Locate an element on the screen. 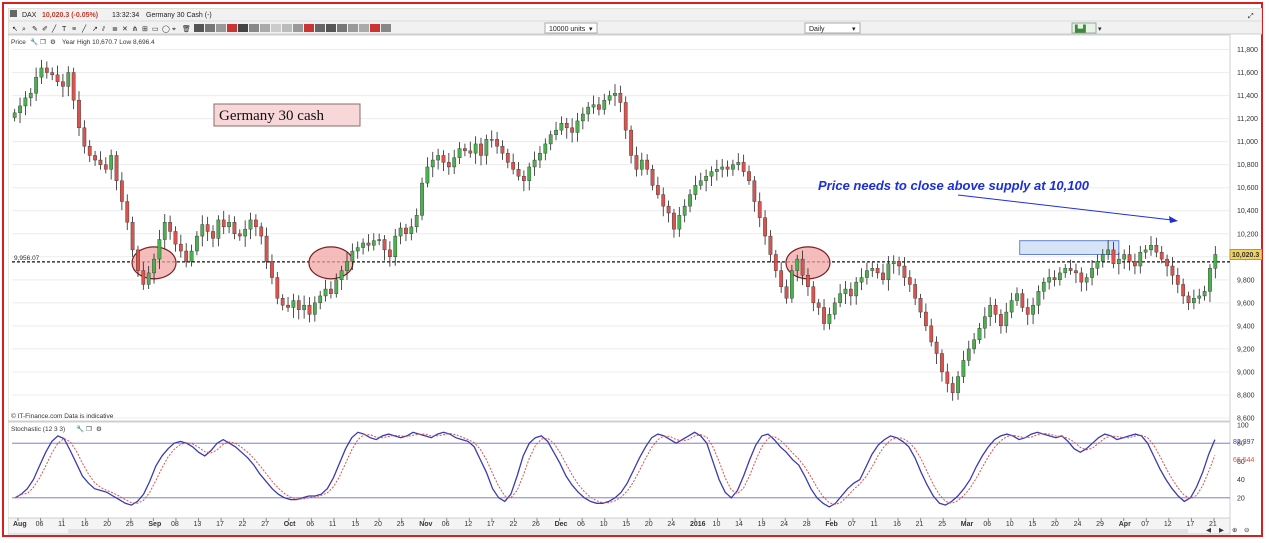 This screenshot has width=1269, height=543. price-y-tick-label: 10,200 is located at coordinates (1248, 234).